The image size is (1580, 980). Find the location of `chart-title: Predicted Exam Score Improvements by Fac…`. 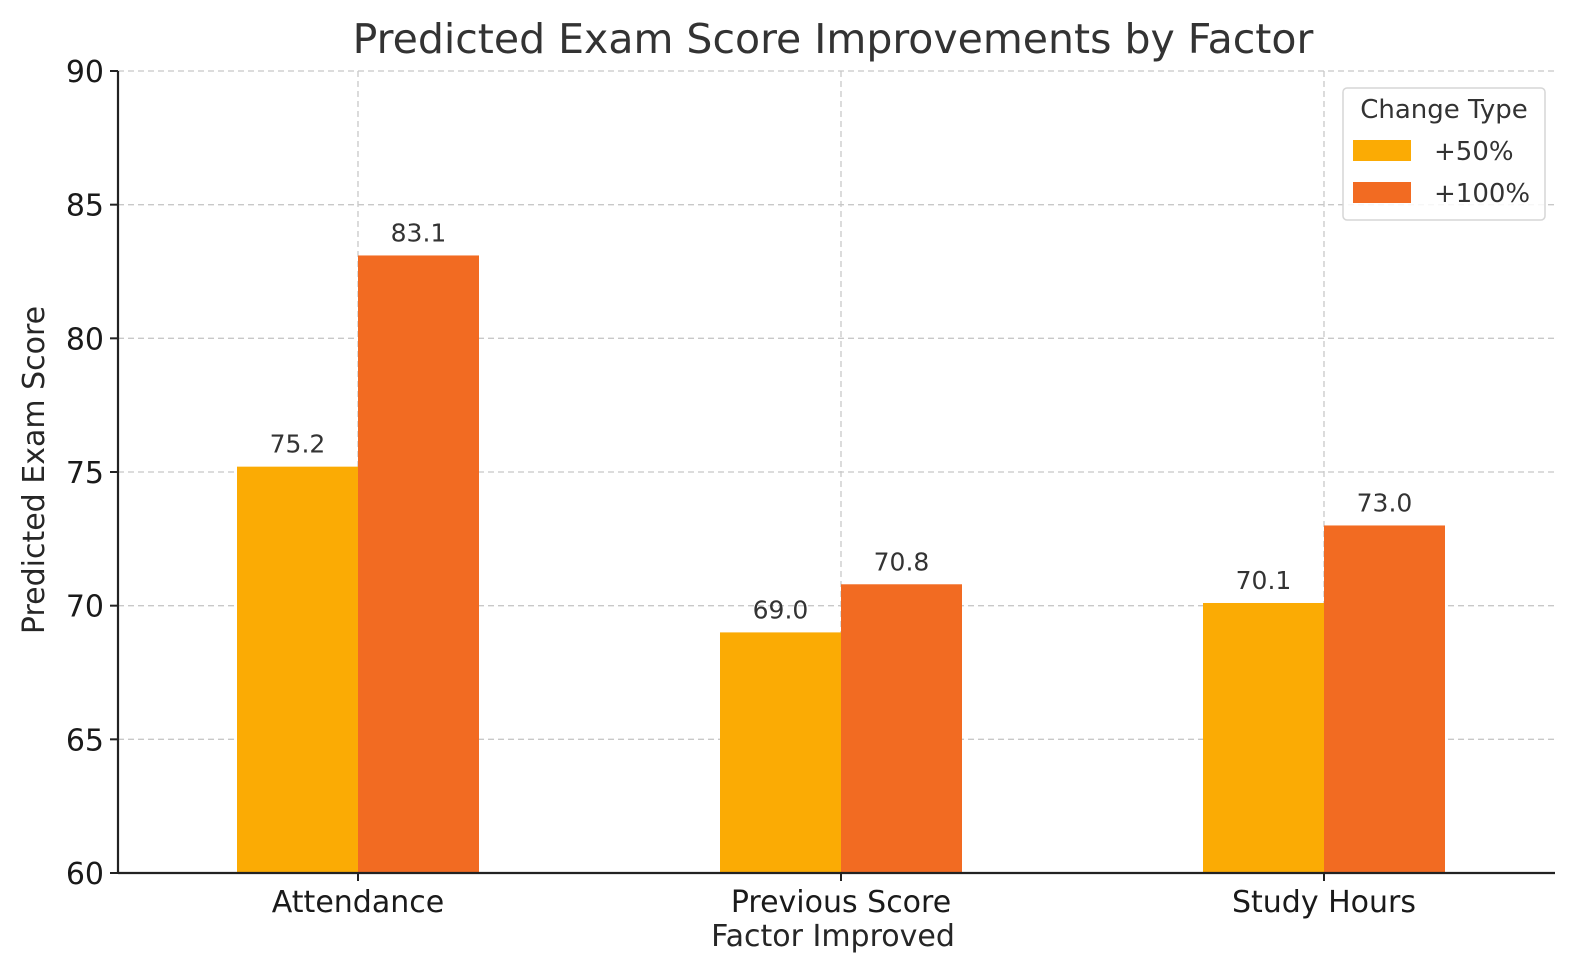

chart-title: Predicted Exam Score Improvements by Fac… is located at coordinates (833, 39).